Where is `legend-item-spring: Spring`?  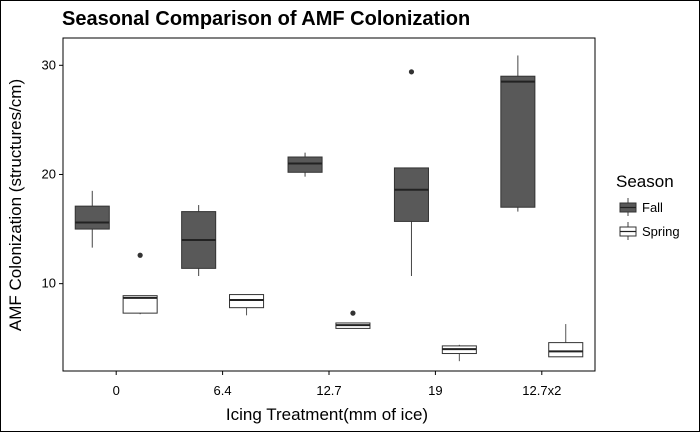
legend-item-spring: Spring is located at coordinates (649, 231).